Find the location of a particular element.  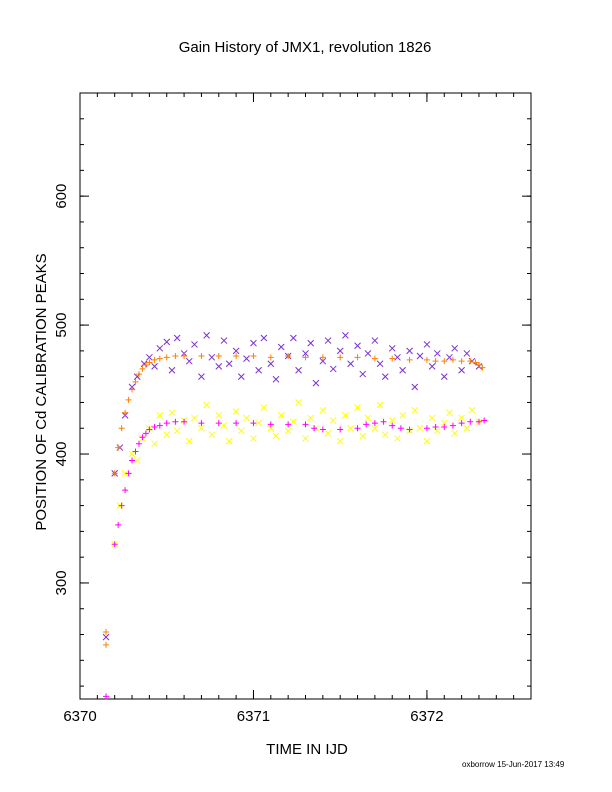

x-tick-label: 6372 is located at coordinates (426, 716).